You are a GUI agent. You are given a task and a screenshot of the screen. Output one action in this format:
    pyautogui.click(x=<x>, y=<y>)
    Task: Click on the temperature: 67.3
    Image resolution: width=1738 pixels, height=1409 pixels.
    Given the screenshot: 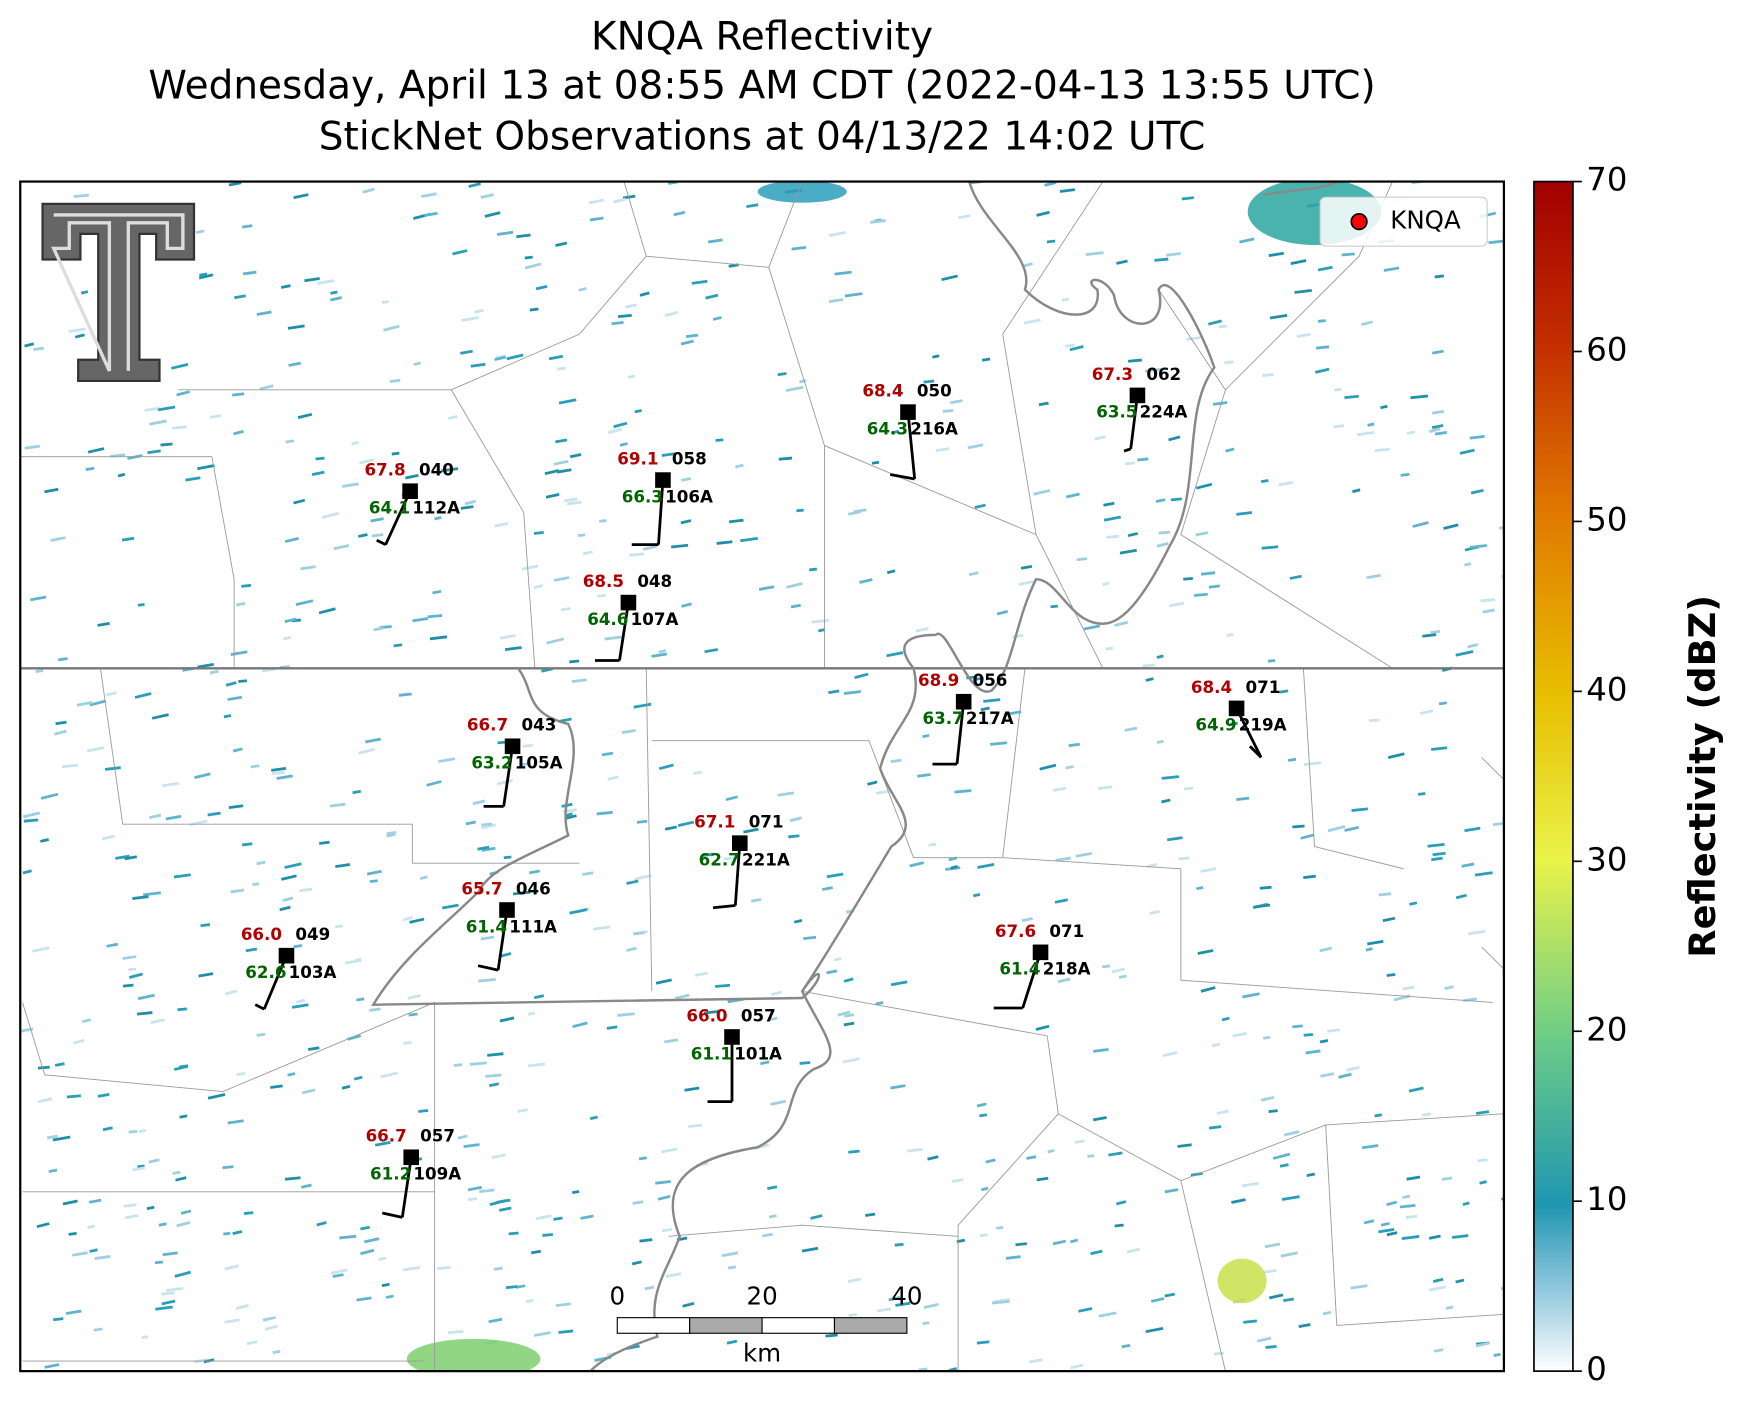 What is the action you would take?
    pyautogui.click(x=1112, y=374)
    